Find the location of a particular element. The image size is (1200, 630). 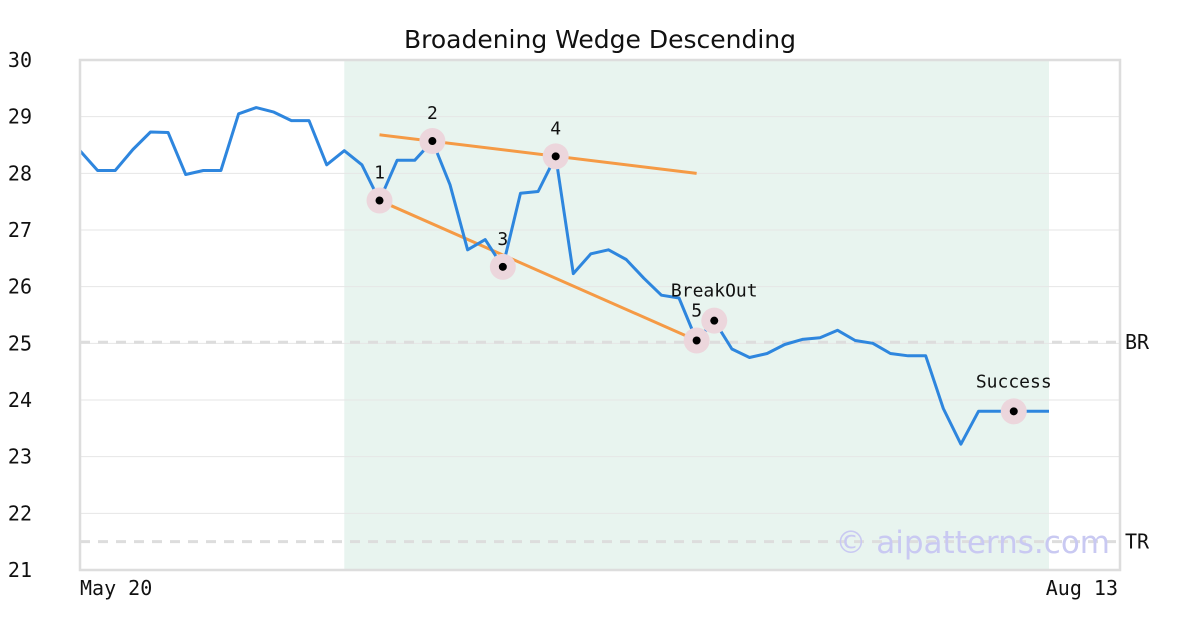

y-tick-label: 24 is located at coordinates (20, 400).